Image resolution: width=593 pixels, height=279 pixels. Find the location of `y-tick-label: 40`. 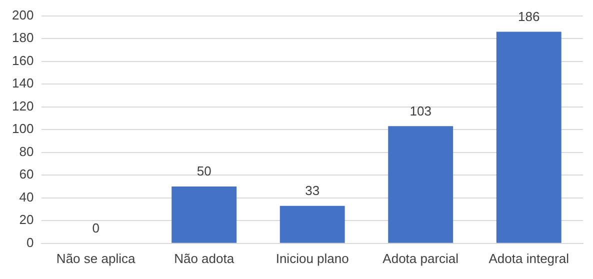

y-tick-label: 40 is located at coordinates (26, 196).